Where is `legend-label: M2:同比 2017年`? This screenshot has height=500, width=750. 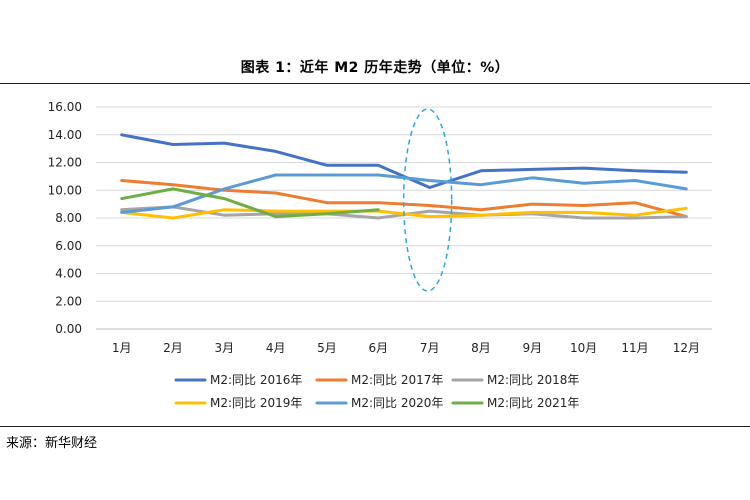 legend-label: M2:同比 2017年 is located at coordinates (397, 380).